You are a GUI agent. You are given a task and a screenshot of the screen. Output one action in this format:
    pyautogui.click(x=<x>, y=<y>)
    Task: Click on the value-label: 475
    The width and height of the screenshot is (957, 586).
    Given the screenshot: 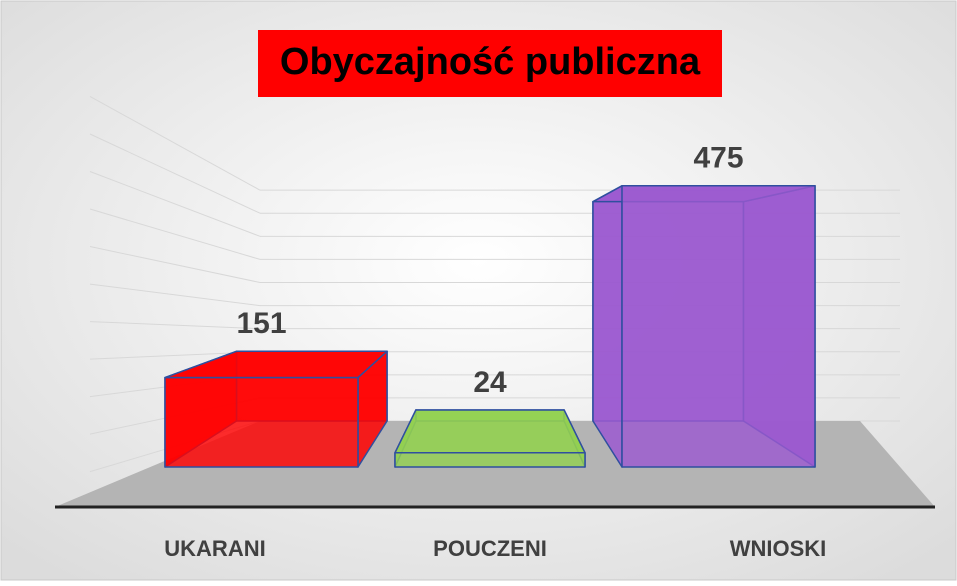 What is the action you would take?
    pyautogui.click(x=718, y=158)
    